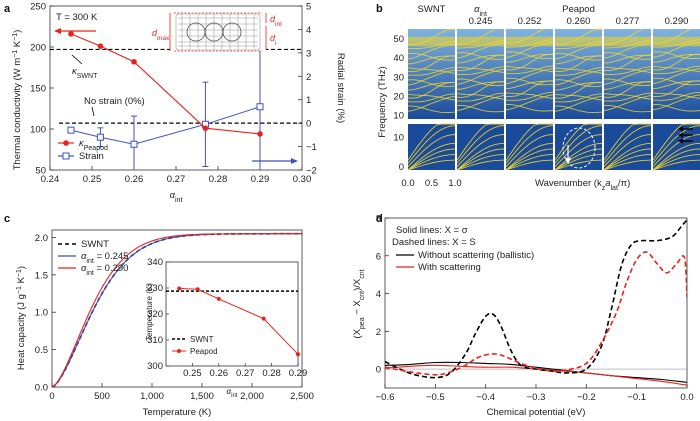 The height and width of the screenshot is (421, 700). I want to click on dispersion-column-title: Peapod, so click(578, 9).